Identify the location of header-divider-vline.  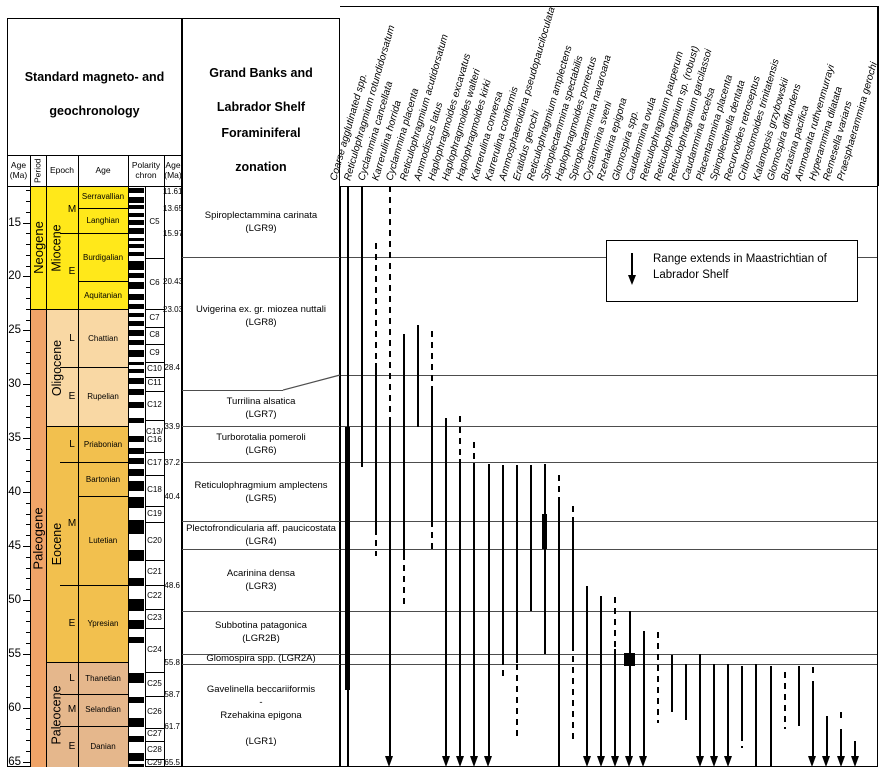
(128, 170).